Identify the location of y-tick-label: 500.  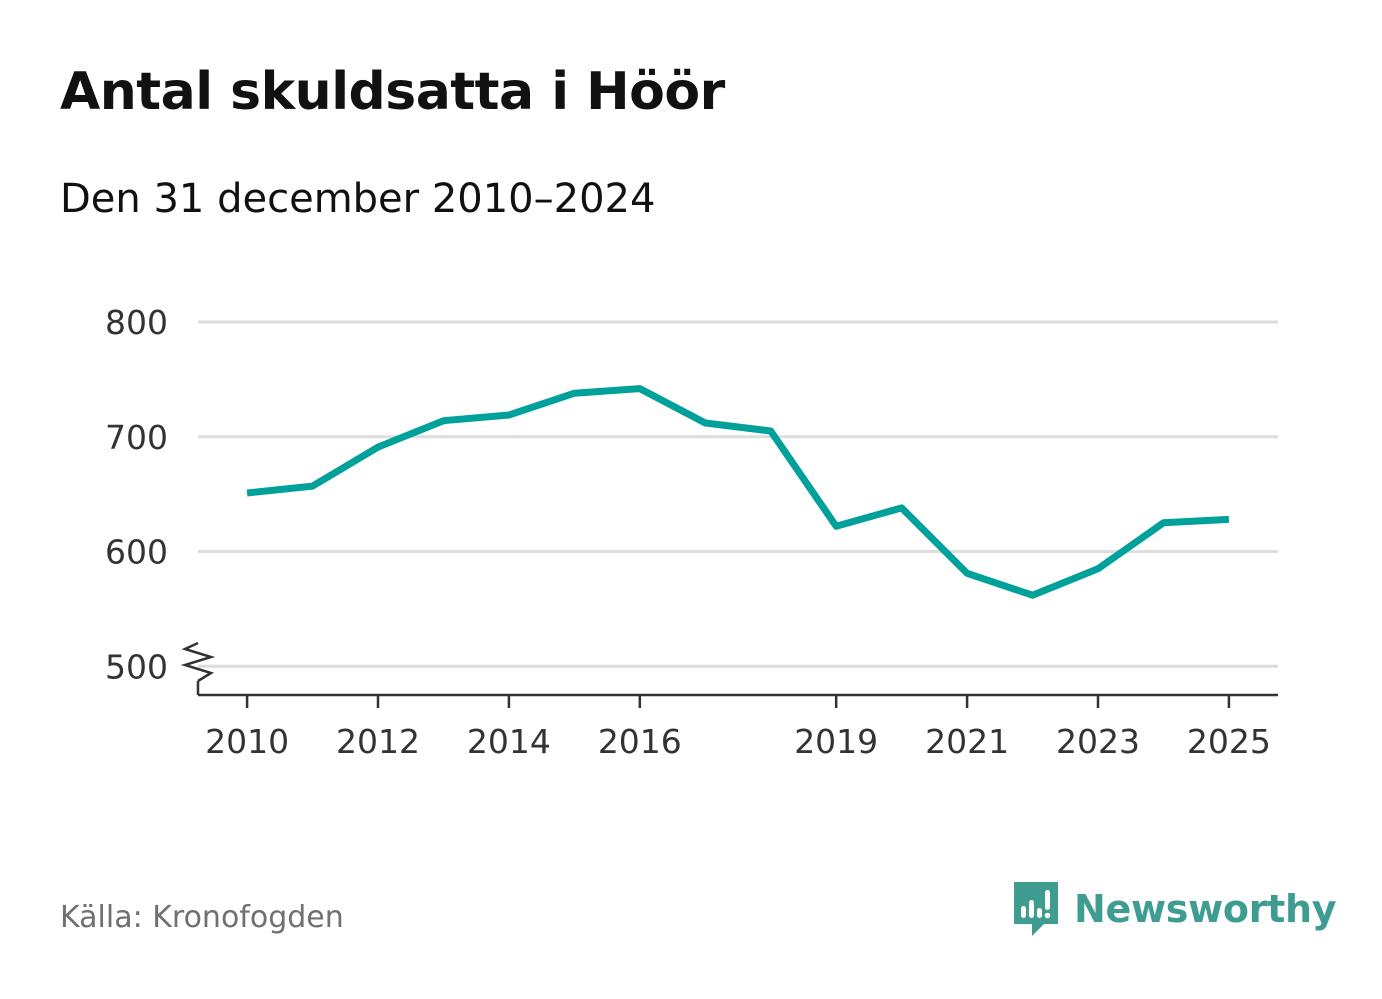
(136, 666).